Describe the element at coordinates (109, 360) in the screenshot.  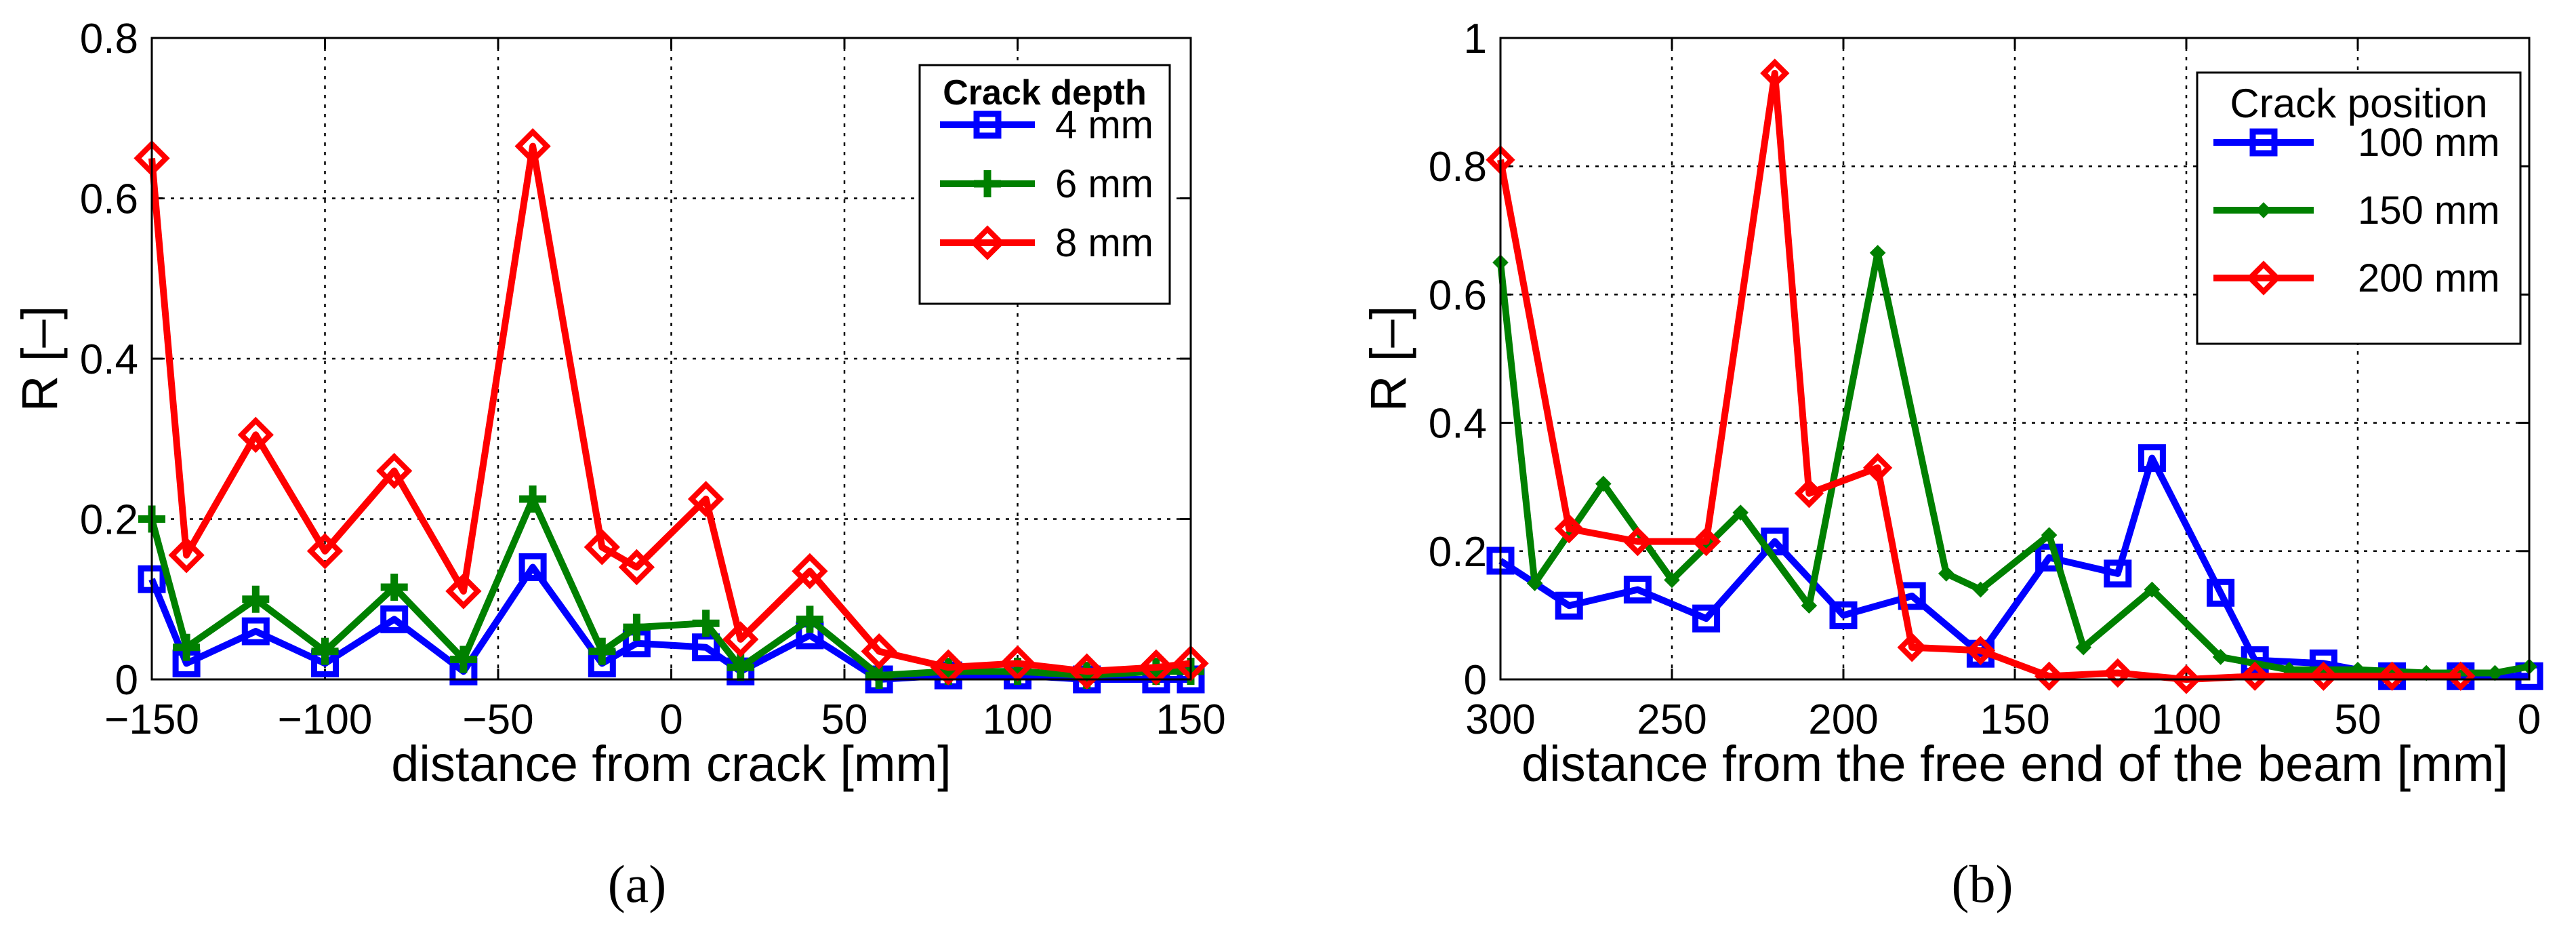
I see `y-tick-label: 0.4` at that location.